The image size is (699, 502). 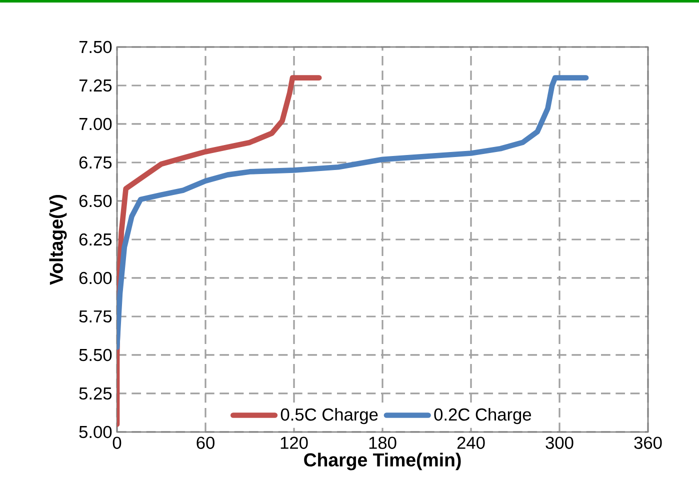 I want to click on y-tick-label: 6.75, so click(x=95, y=162).